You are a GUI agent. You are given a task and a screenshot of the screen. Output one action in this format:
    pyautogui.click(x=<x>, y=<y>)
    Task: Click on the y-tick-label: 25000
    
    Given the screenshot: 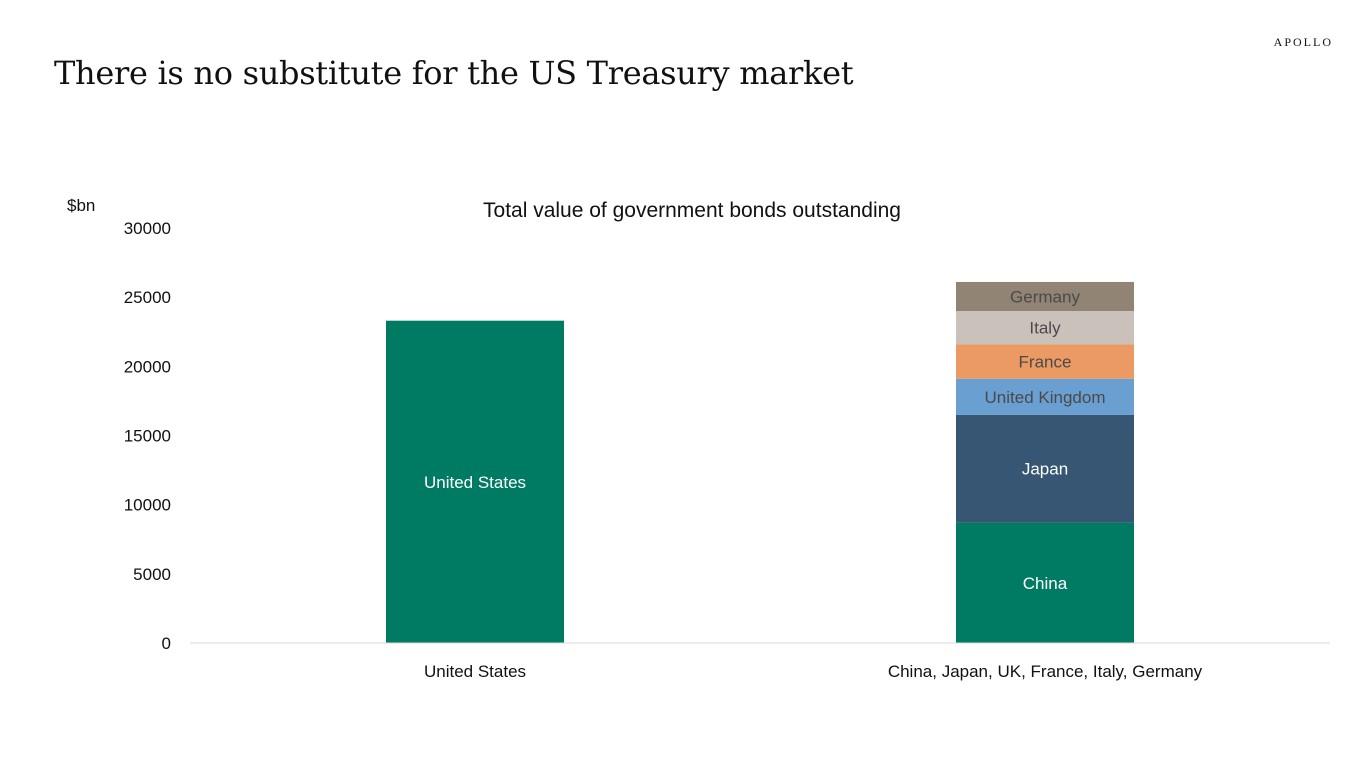 What is the action you would take?
    pyautogui.click(x=147, y=297)
    